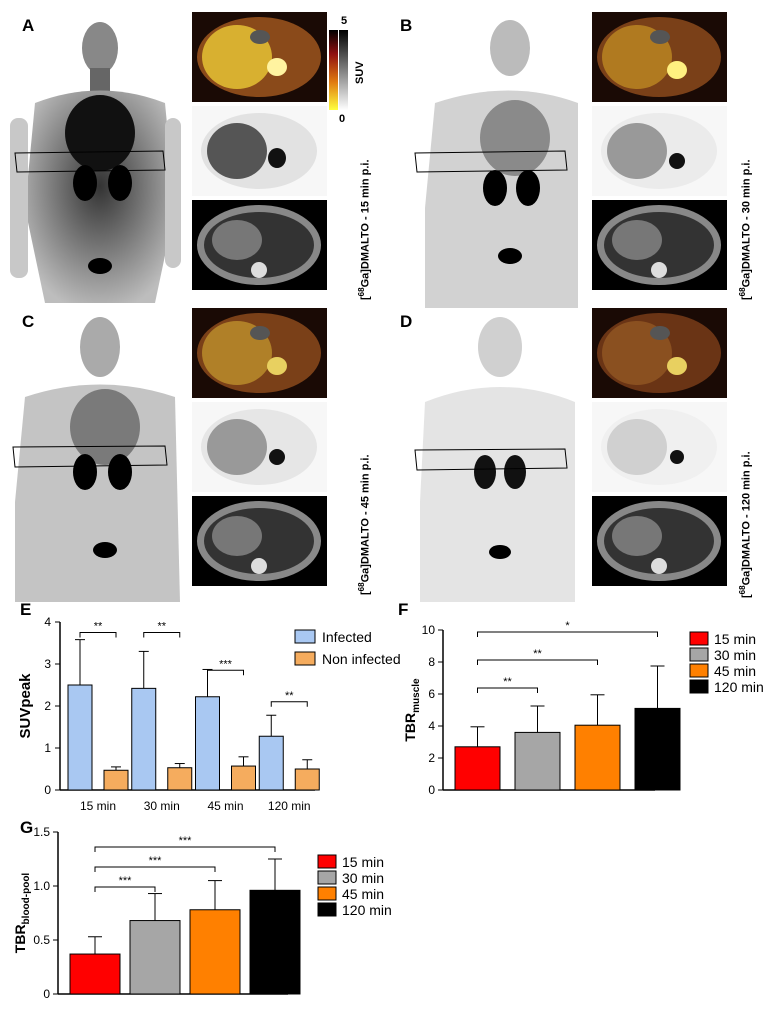  What do you see at coordinates (739, 687) in the screenshot?
I see `legend-label: 120 min` at bounding box center [739, 687].